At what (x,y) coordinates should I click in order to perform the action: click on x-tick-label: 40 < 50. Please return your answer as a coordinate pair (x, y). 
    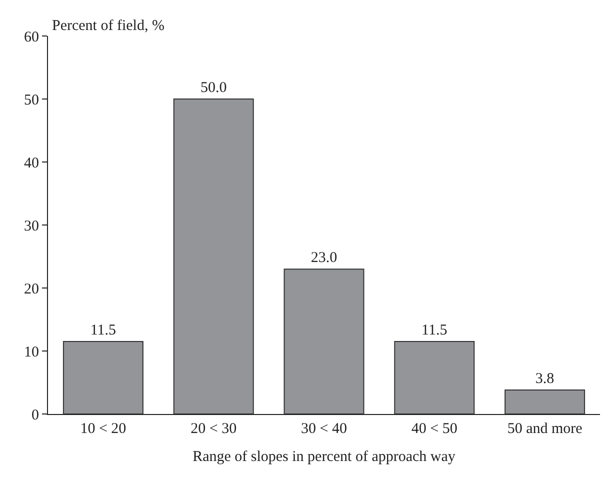
    Looking at the image, I should click on (434, 429).